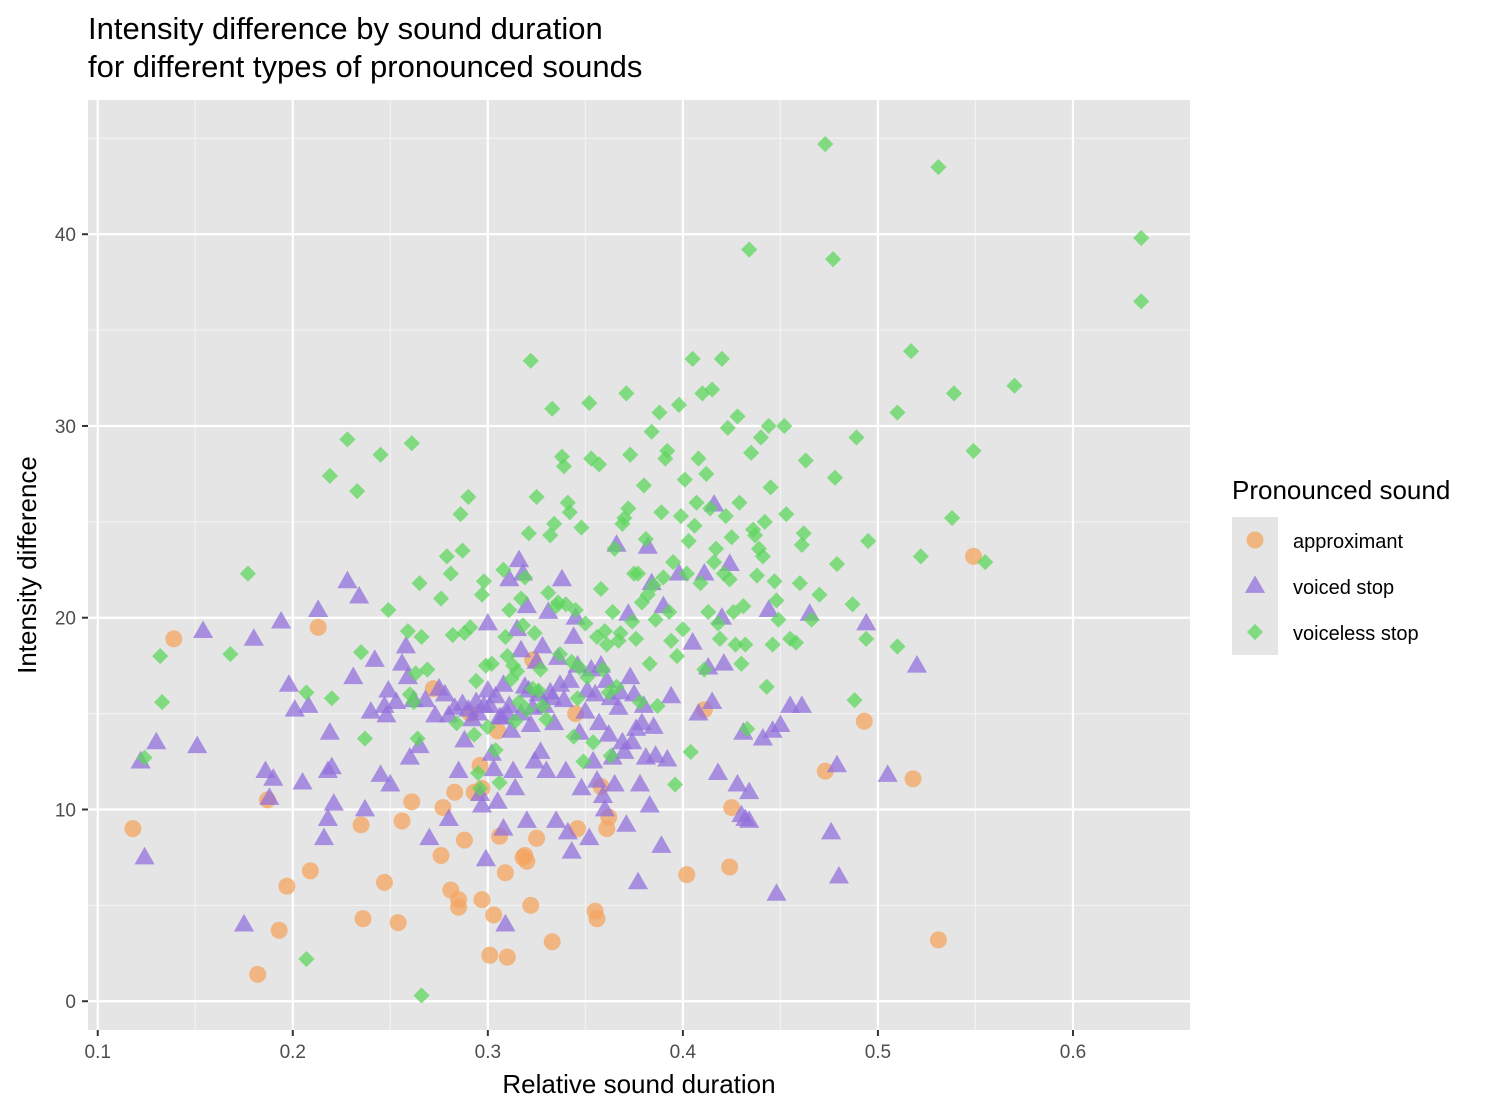 This screenshot has width=1492, height=1114. I want to click on x-tick-label: 0.1, so click(98, 1052).